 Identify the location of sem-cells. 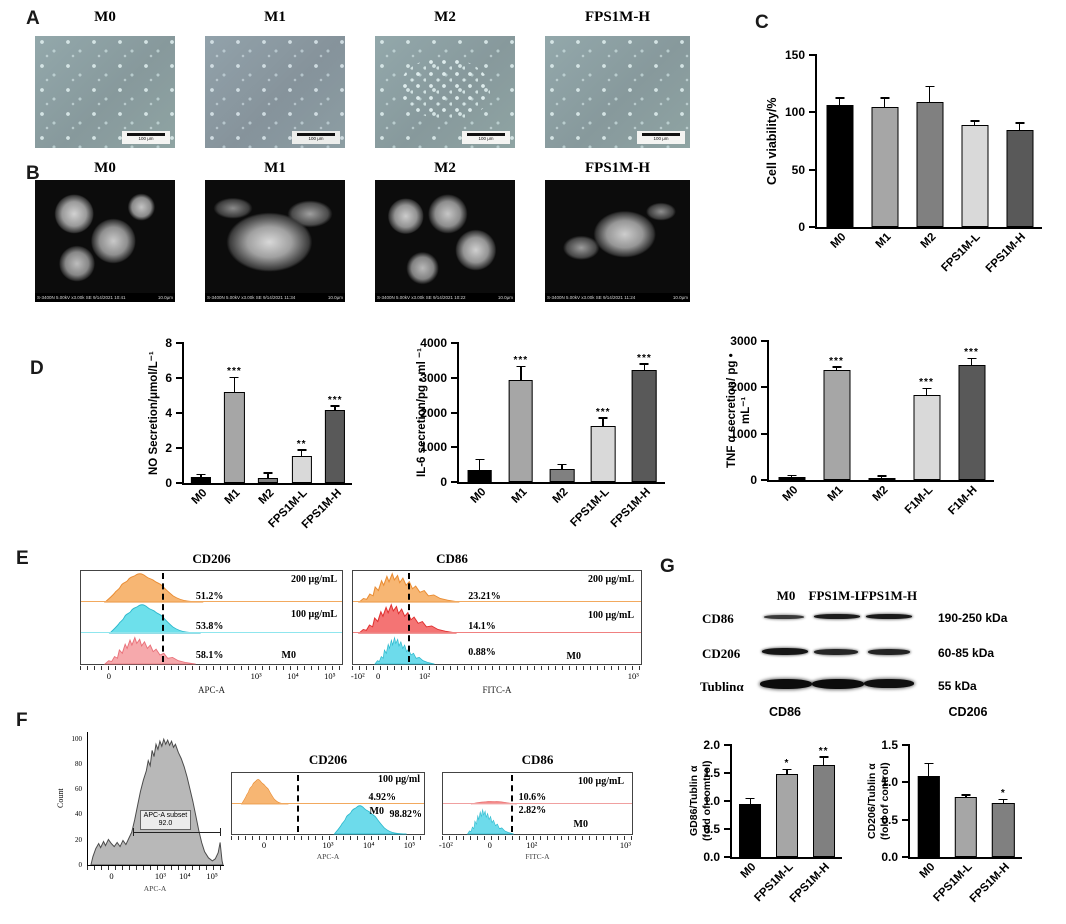
(275, 236).